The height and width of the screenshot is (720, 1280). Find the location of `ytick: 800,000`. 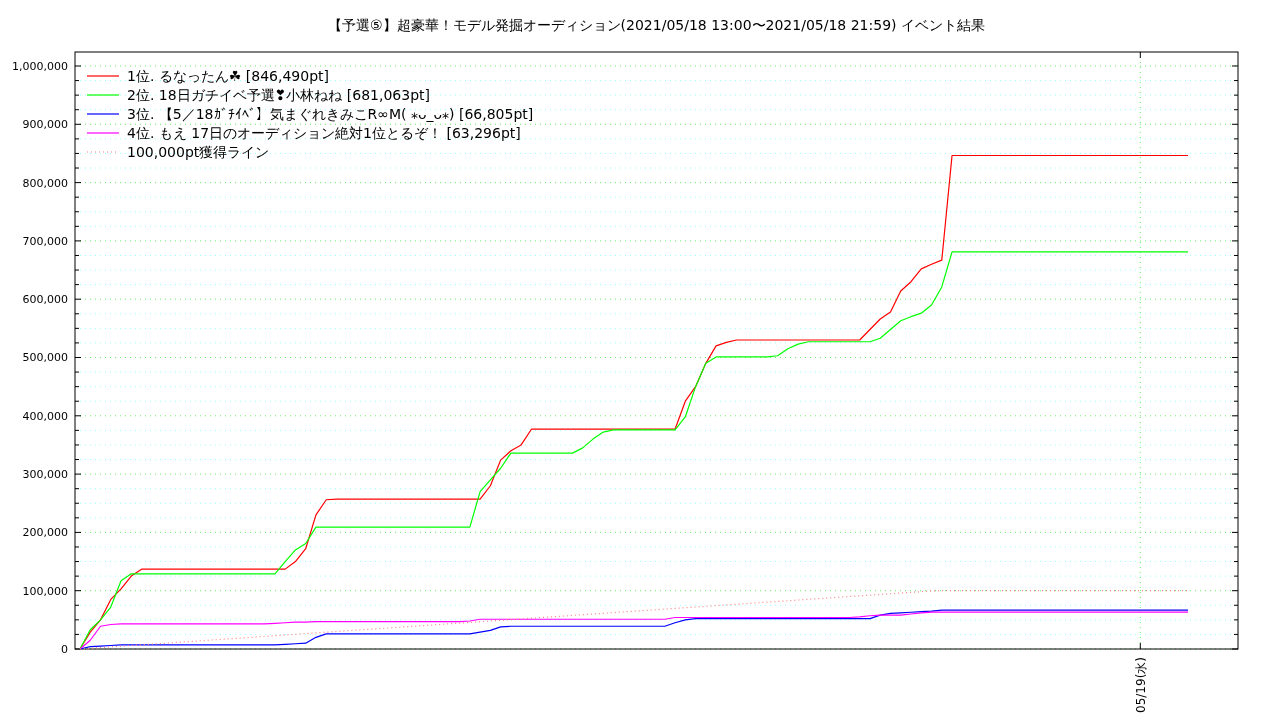

ytick: 800,000 is located at coordinates (45, 183).